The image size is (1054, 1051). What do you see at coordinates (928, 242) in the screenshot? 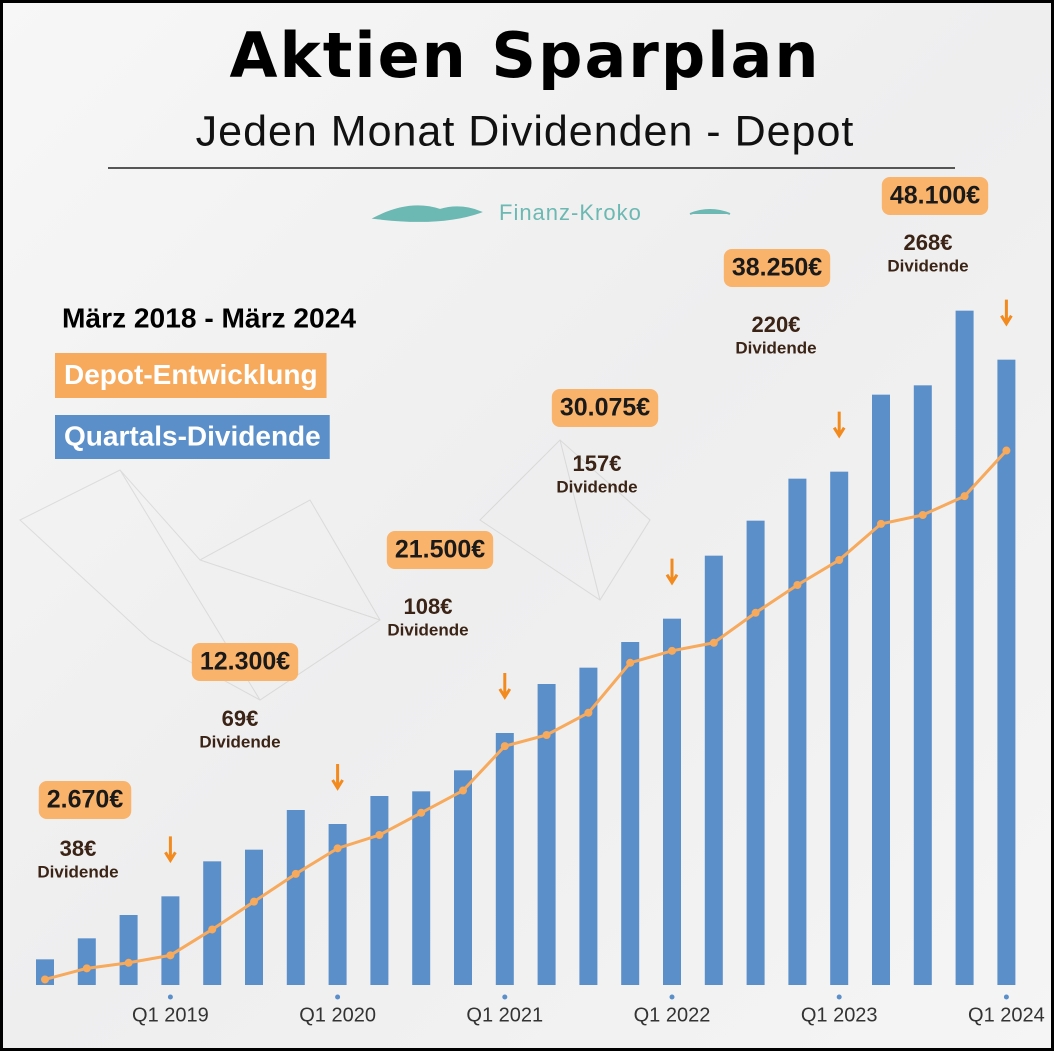
I see `dividend-label: 268€` at bounding box center [928, 242].